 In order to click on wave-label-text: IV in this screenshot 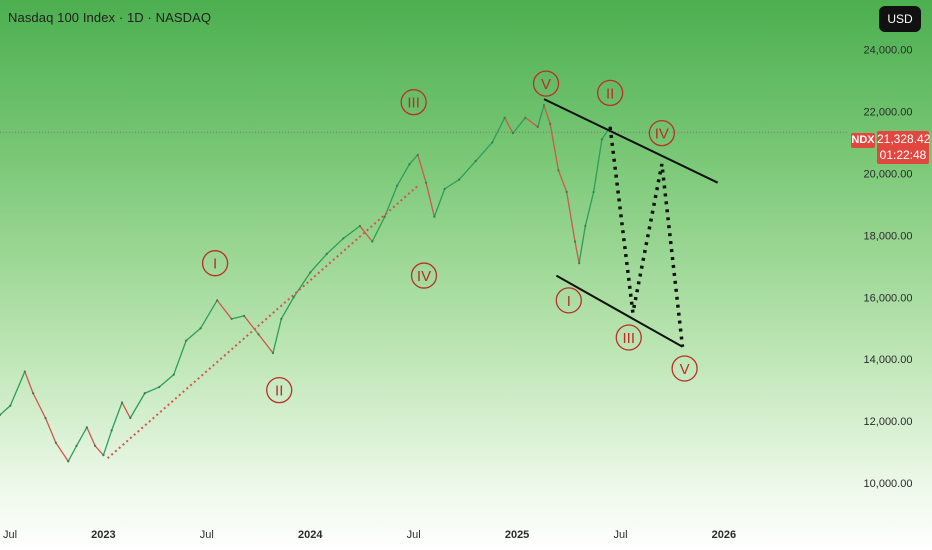, I will do `click(662, 134)`.